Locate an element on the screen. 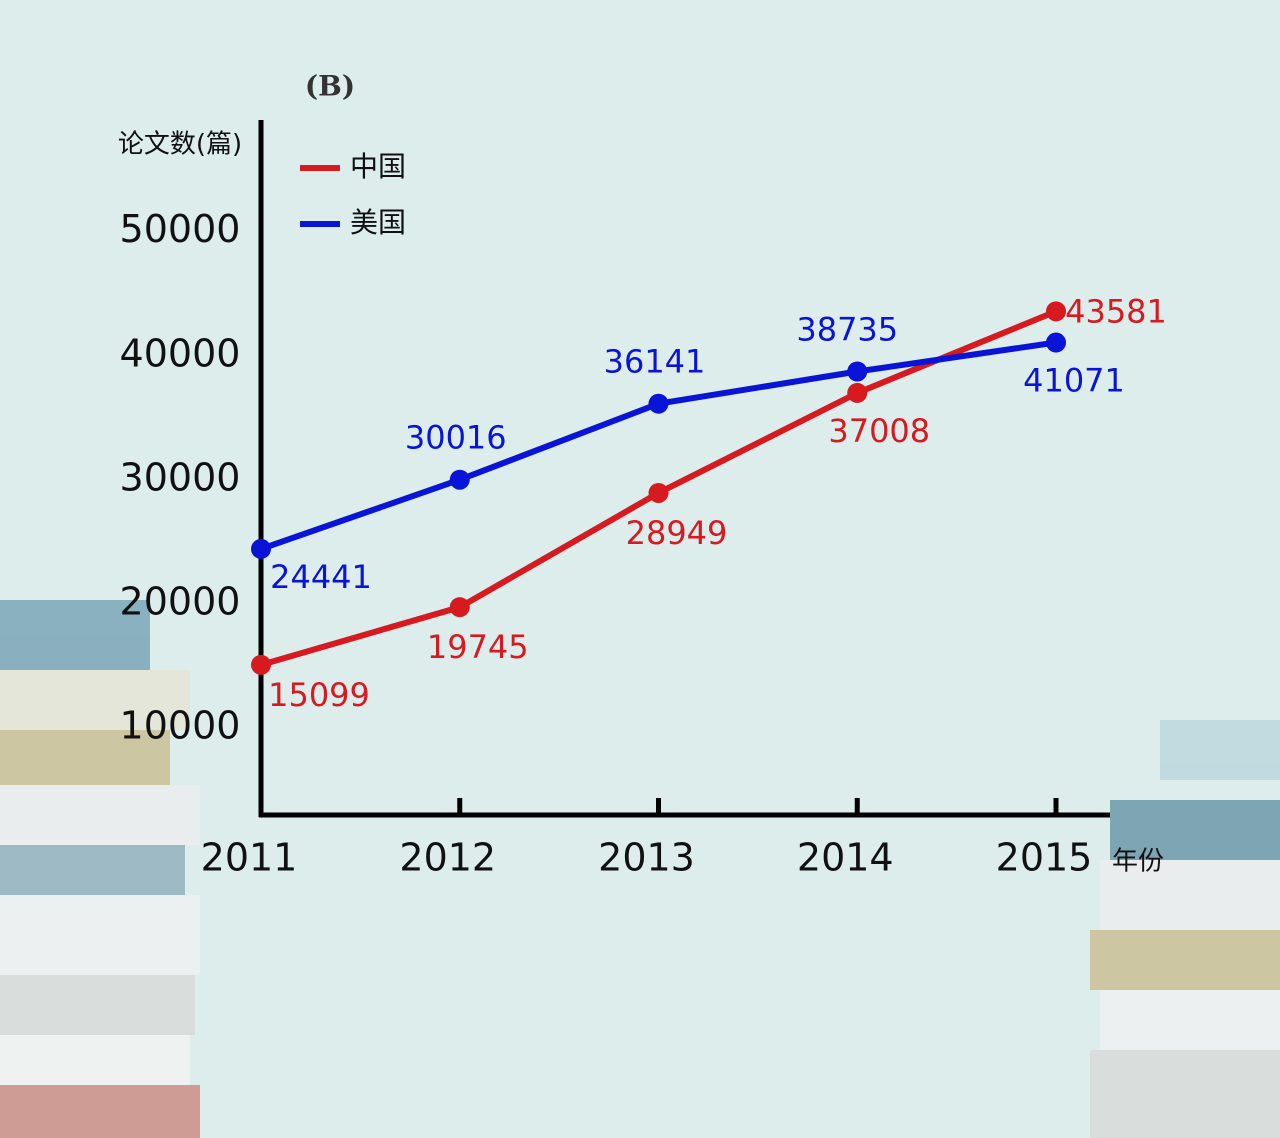 The height and width of the screenshot is (1138, 1280). y-axis-label: 论文数(篇) is located at coordinates (180, 145).